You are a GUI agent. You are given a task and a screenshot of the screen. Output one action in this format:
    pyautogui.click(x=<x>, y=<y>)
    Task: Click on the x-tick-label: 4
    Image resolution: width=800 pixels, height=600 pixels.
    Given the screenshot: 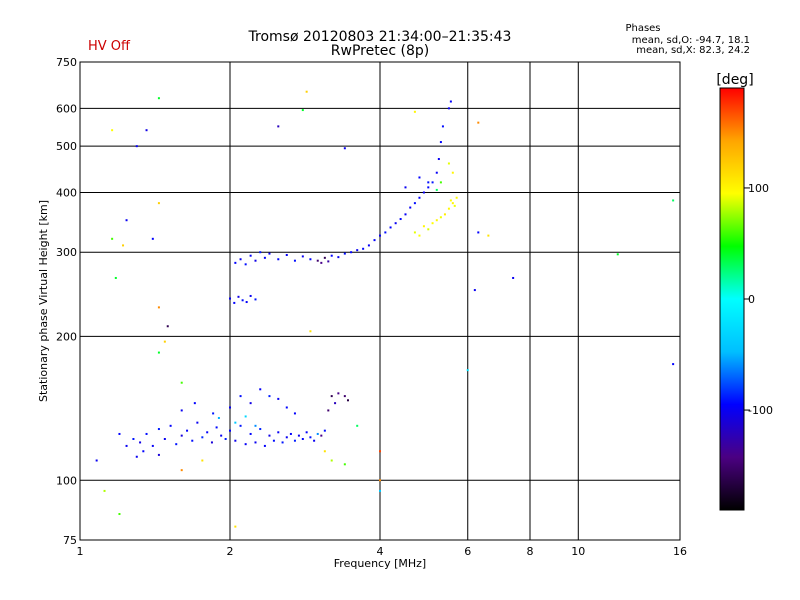 What is the action you would take?
    pyautogui.click(x=380, y=551)
    